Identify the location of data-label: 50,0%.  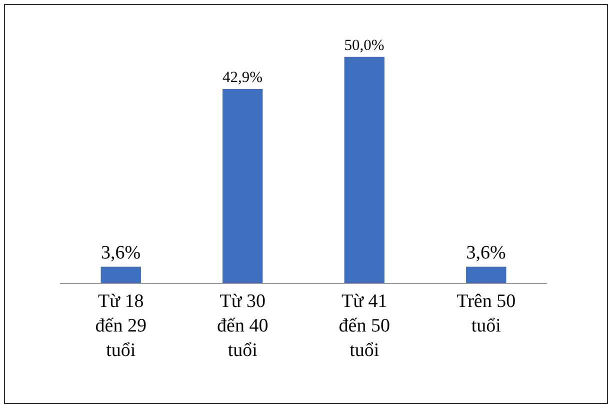
(364, 45).